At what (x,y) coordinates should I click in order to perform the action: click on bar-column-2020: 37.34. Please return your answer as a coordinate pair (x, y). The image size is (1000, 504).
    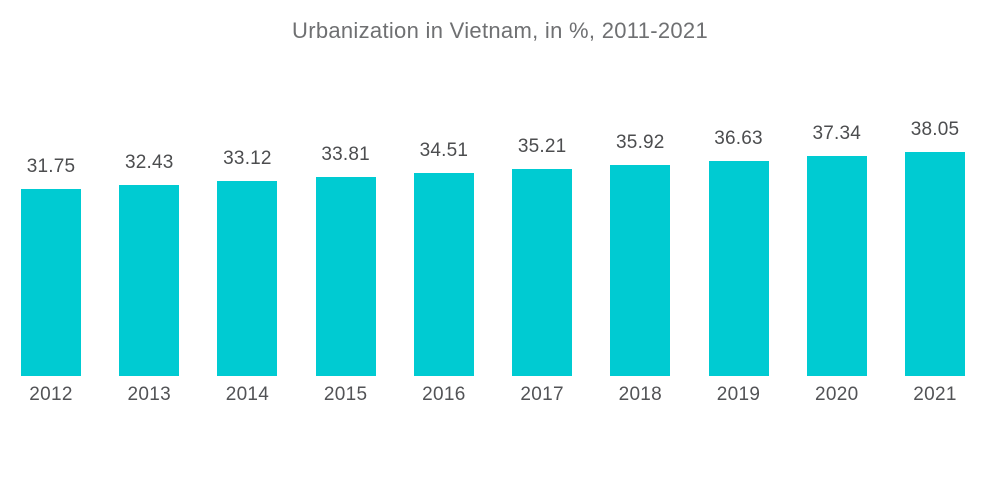
    Looking at the image, I should click on (836, 249).